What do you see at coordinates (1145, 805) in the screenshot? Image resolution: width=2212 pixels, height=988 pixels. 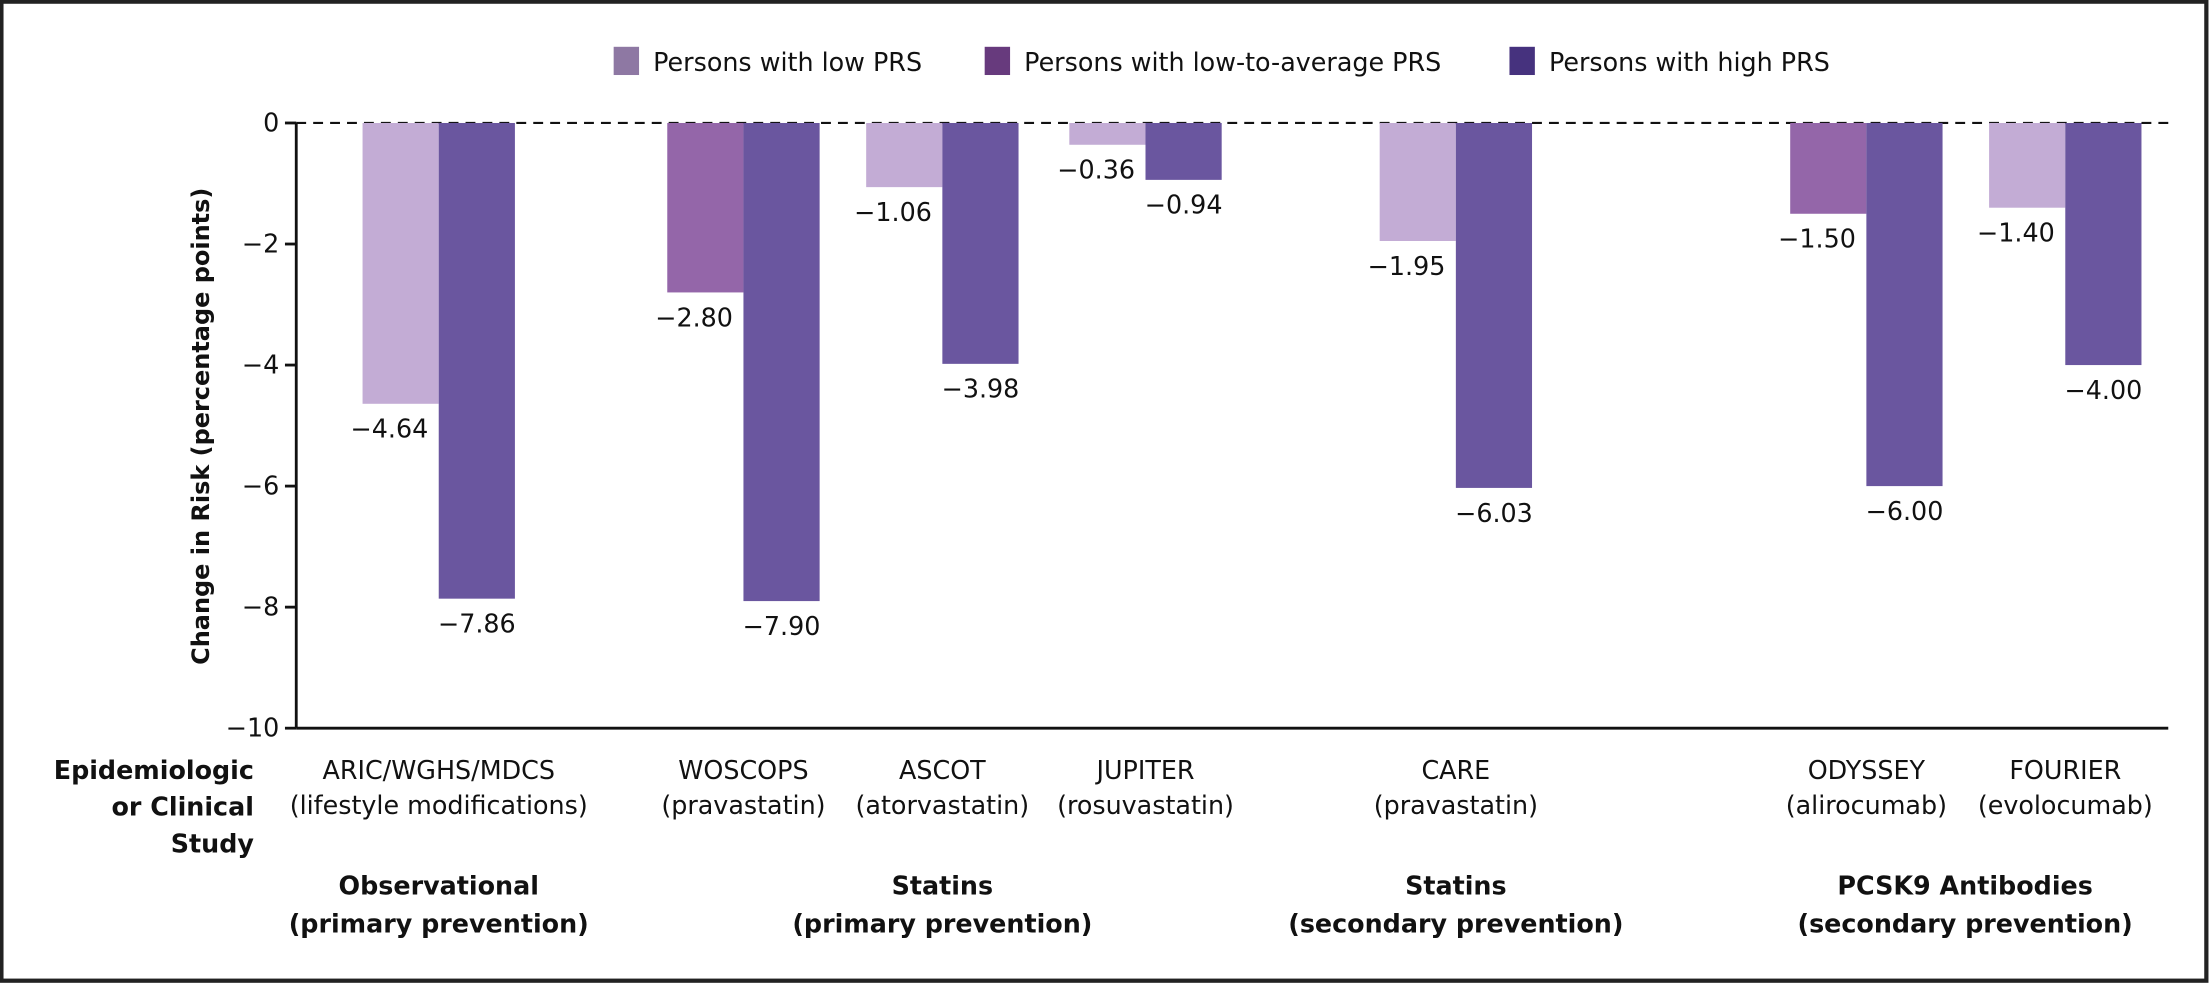 I see `study-subtitle: (rosuvastatin)` at bounding box center [1145, 805].